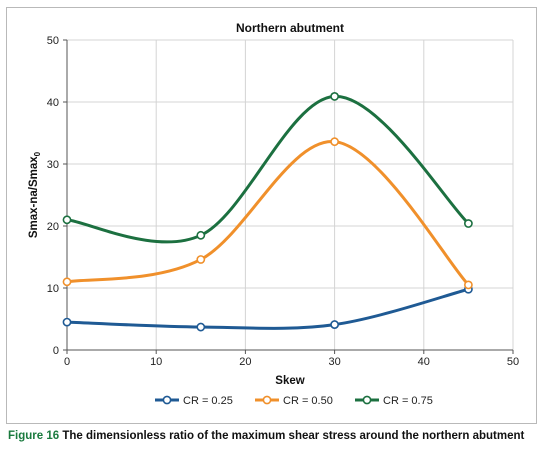 This screenshot has width=545, height=452. What do you see at coordinates (53, 227) in the screenshot?
I see `y-tick-label: 20` at bounding box center [53, 227].